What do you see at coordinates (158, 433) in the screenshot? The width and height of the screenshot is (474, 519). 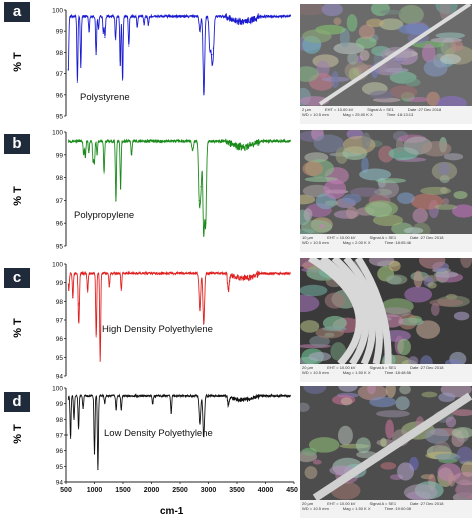 I see `polymer-label: Low Density Polyethylene` at bounding box center [158, 433].